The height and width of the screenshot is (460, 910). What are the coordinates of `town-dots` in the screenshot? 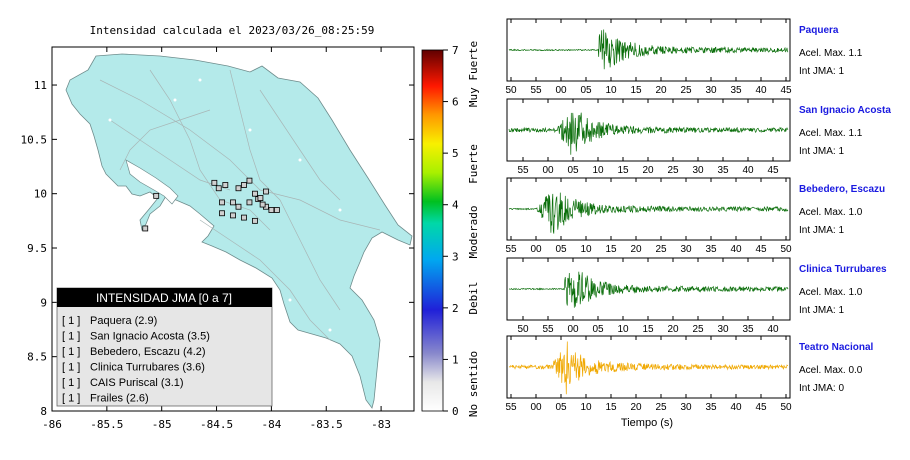 It's located at (225, 205).